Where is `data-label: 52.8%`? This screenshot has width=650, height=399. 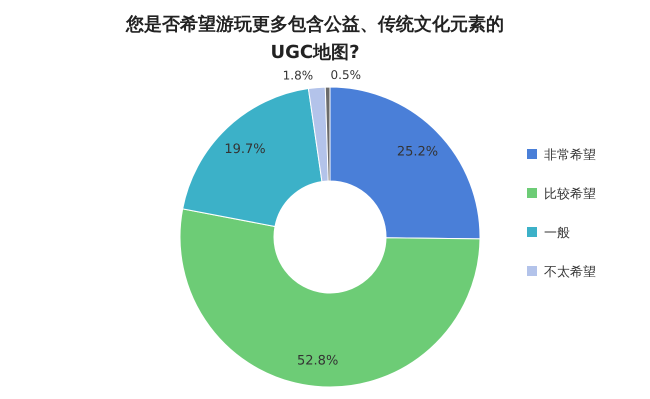
data-label: 52.8% is located at coordinates (317, 360).